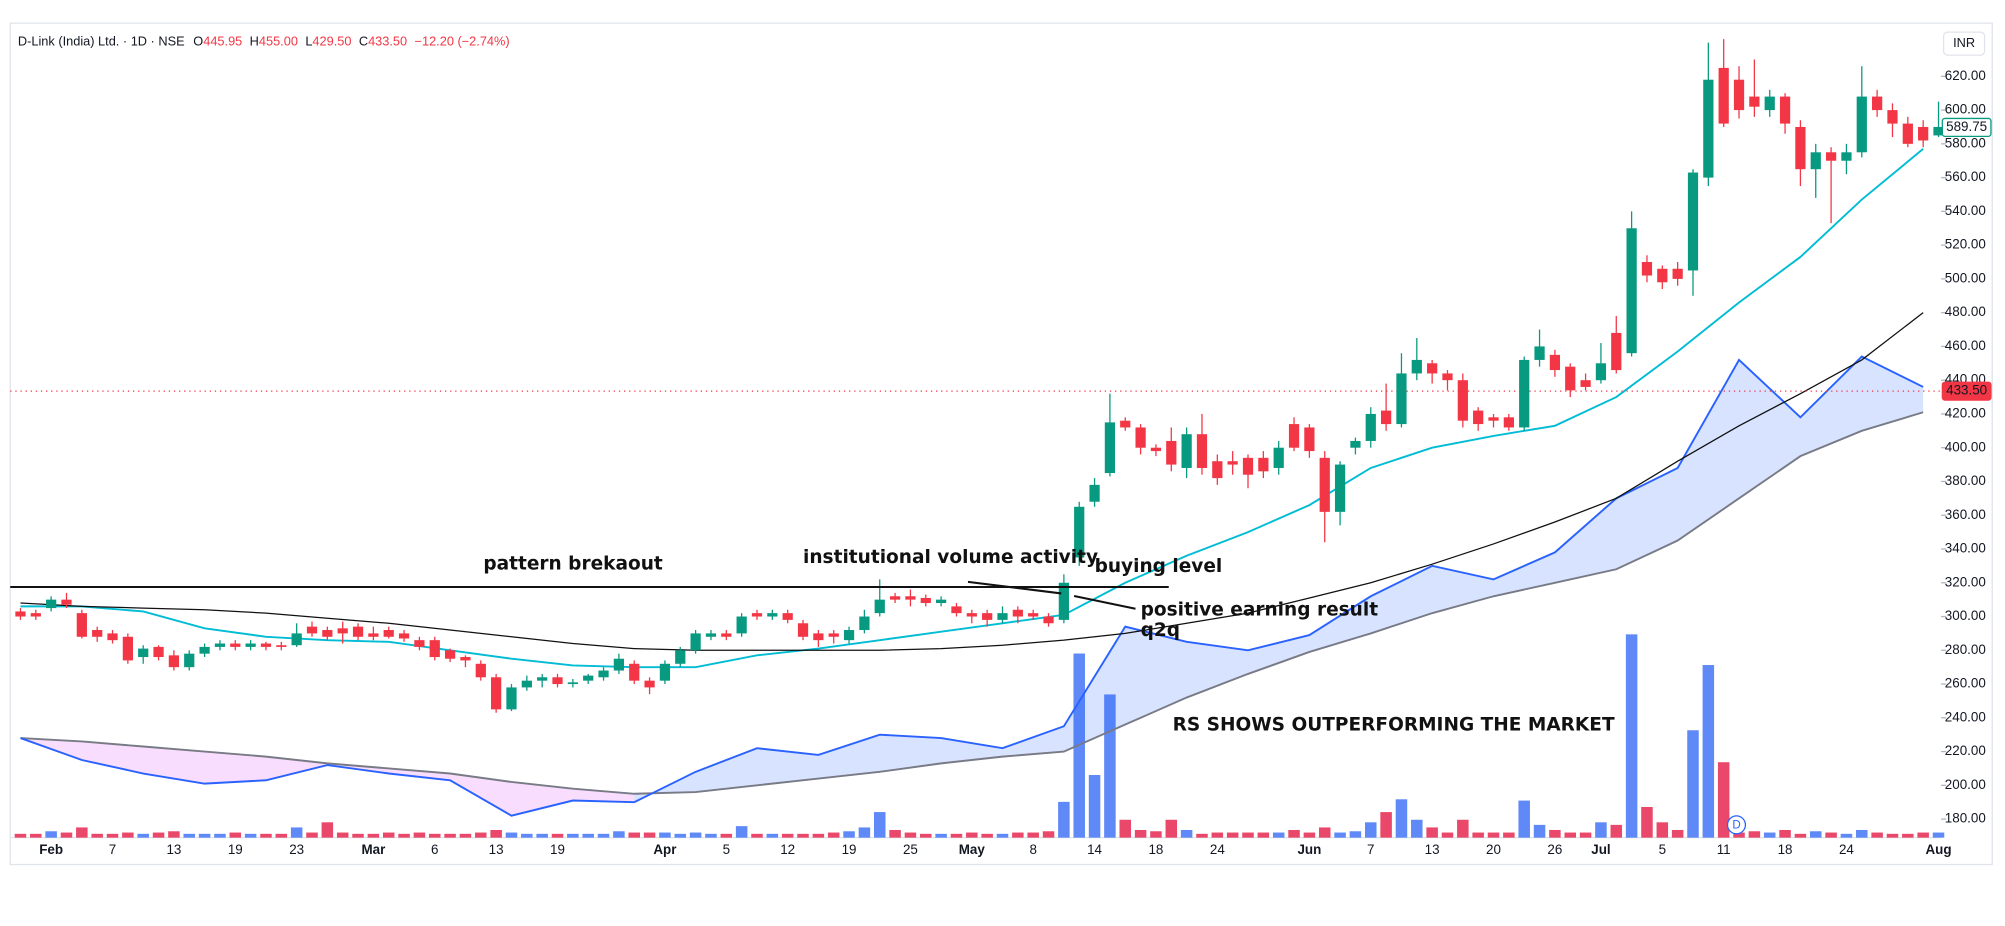 Image resolution: width=2005 pixels, height=926 pixels. What do you see at coordinates (1965, 176) in the screenshot?
I see `y-tick-label: 560.00` at bounding box center [1965, 176].